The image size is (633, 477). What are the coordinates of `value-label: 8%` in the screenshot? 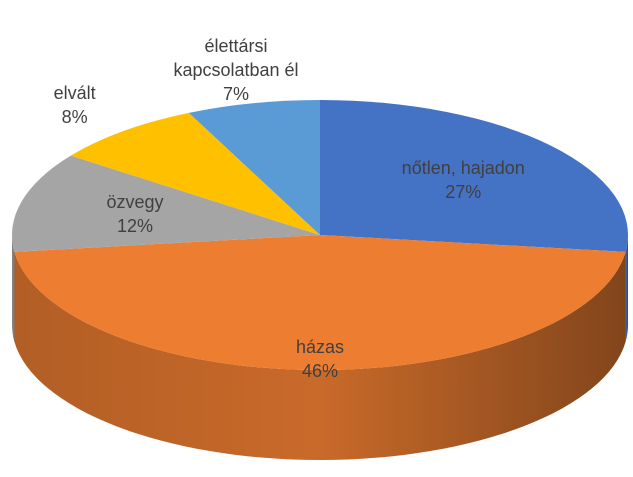 It's located at (74, 116).